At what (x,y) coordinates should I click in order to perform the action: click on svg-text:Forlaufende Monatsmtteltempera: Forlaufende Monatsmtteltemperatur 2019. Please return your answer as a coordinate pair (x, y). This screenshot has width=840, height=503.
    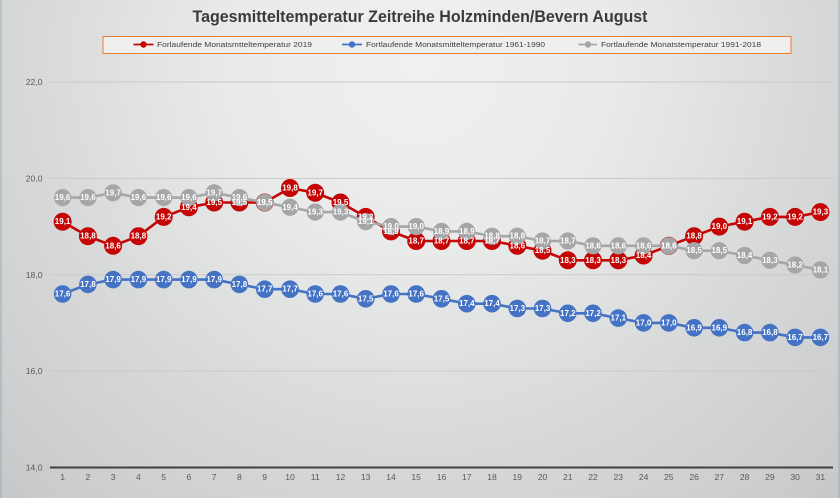
    Looking at the image, I should click on (234, 44).